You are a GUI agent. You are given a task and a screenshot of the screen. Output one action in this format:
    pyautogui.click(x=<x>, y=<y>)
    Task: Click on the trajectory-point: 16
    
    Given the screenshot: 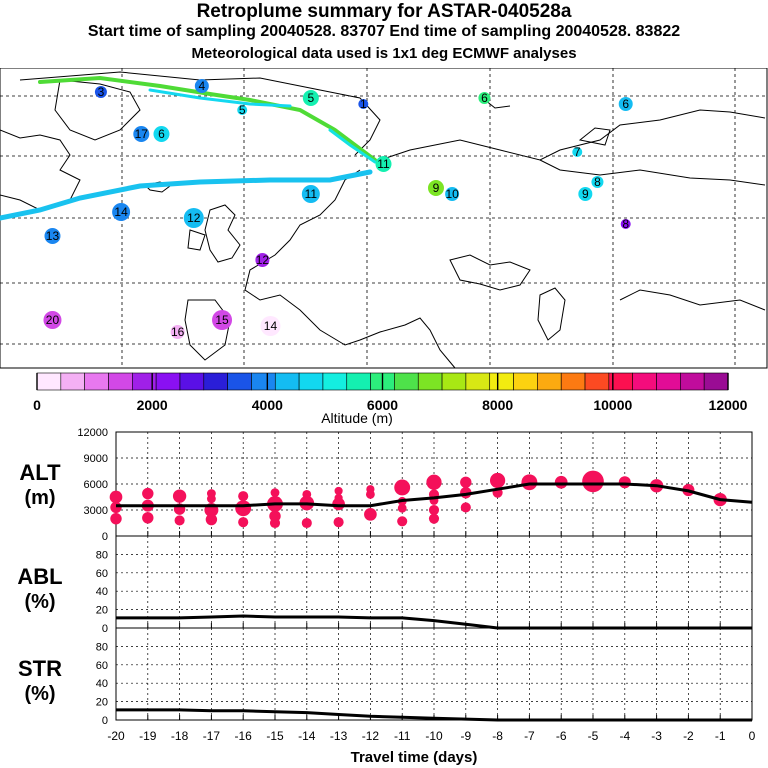 What is the action you would take?
    pyautogui.click(x=177, y=332)
    